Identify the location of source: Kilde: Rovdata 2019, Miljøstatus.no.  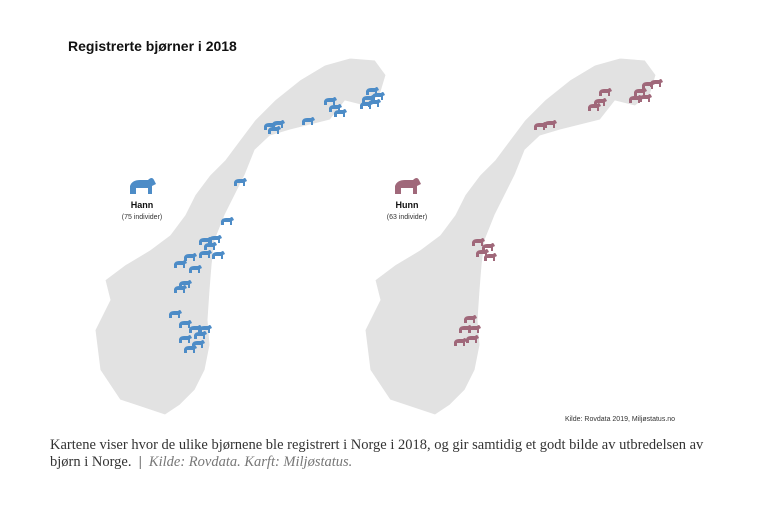
(620, 419).